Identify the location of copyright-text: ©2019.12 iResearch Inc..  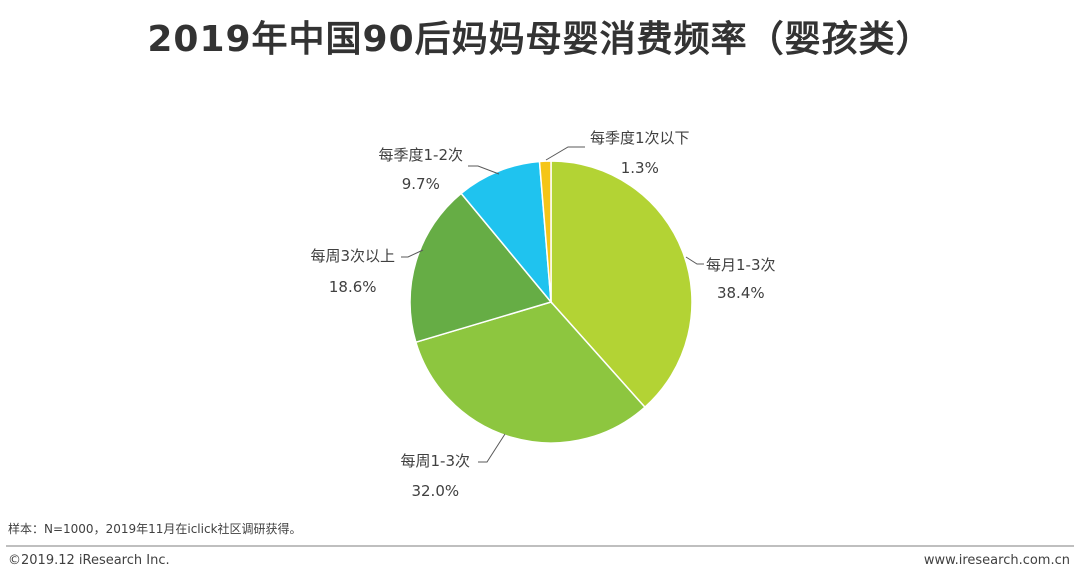
(89, 560).